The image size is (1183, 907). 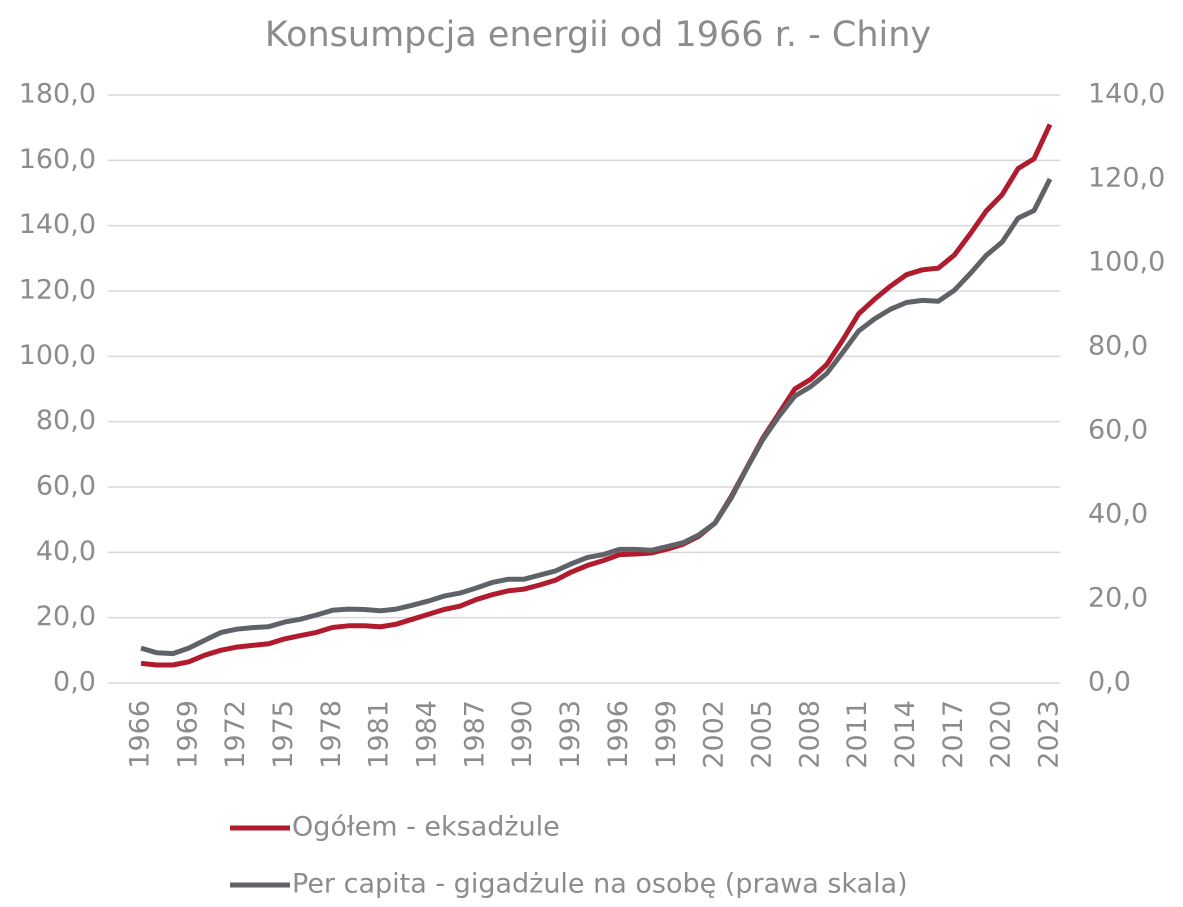 I want to click on x-tick-label: 2008, so click(x=809, y=734).